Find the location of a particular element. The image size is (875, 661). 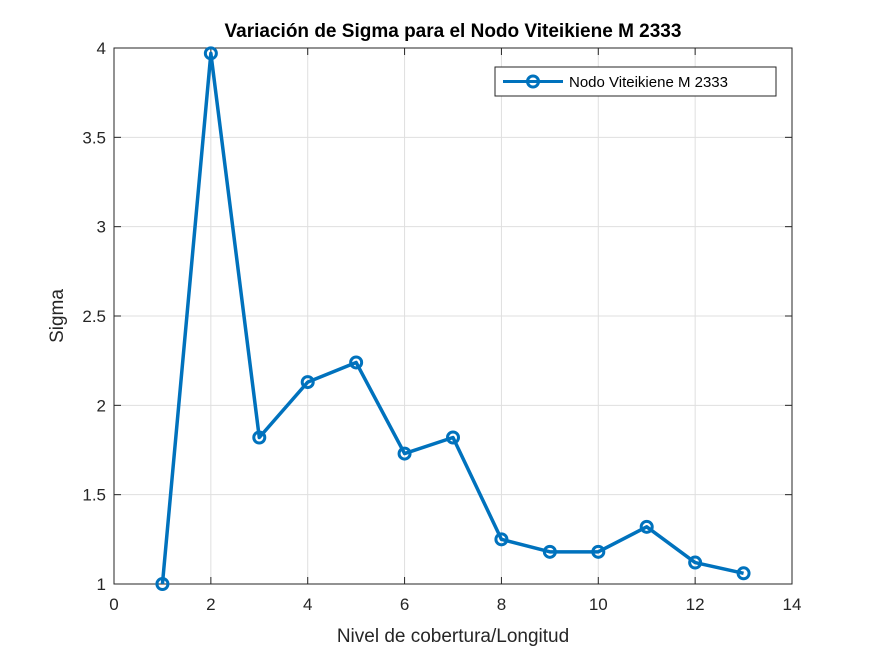

x-tick-label: 2 is located at coordinates (210, 604).